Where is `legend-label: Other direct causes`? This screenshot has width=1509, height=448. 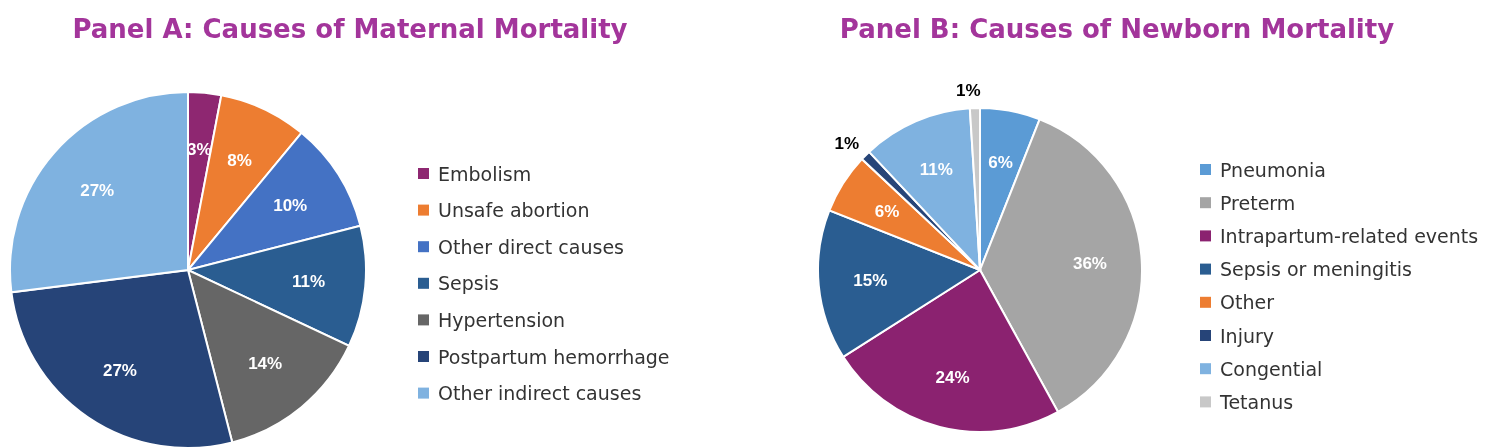 legend-label: Other direct causes is located at coordinates (531, 246).